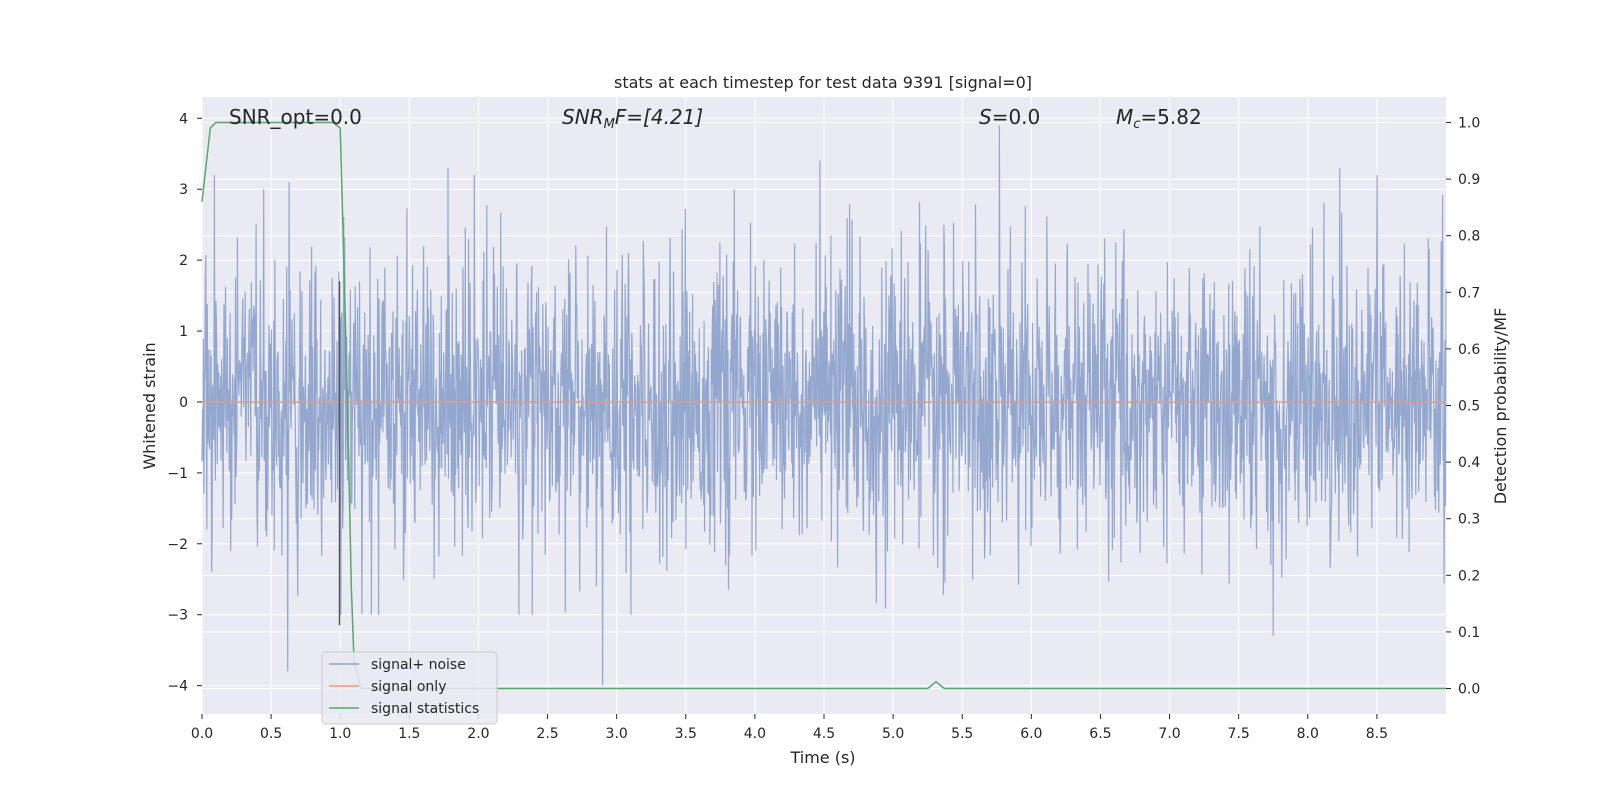  Describe the element at coordinates (295, 117) in the screenshot. I see `annotation-snr-opt: SNR_opt=0.0` at that location.